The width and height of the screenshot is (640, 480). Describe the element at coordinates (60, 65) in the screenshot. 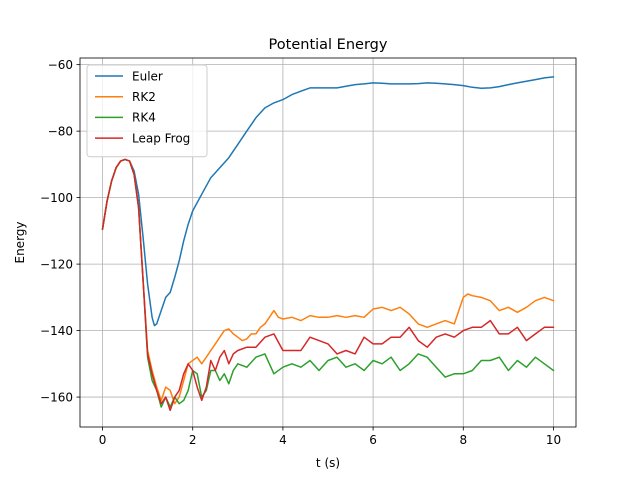

I see `y-tick-label: −60` at that location.